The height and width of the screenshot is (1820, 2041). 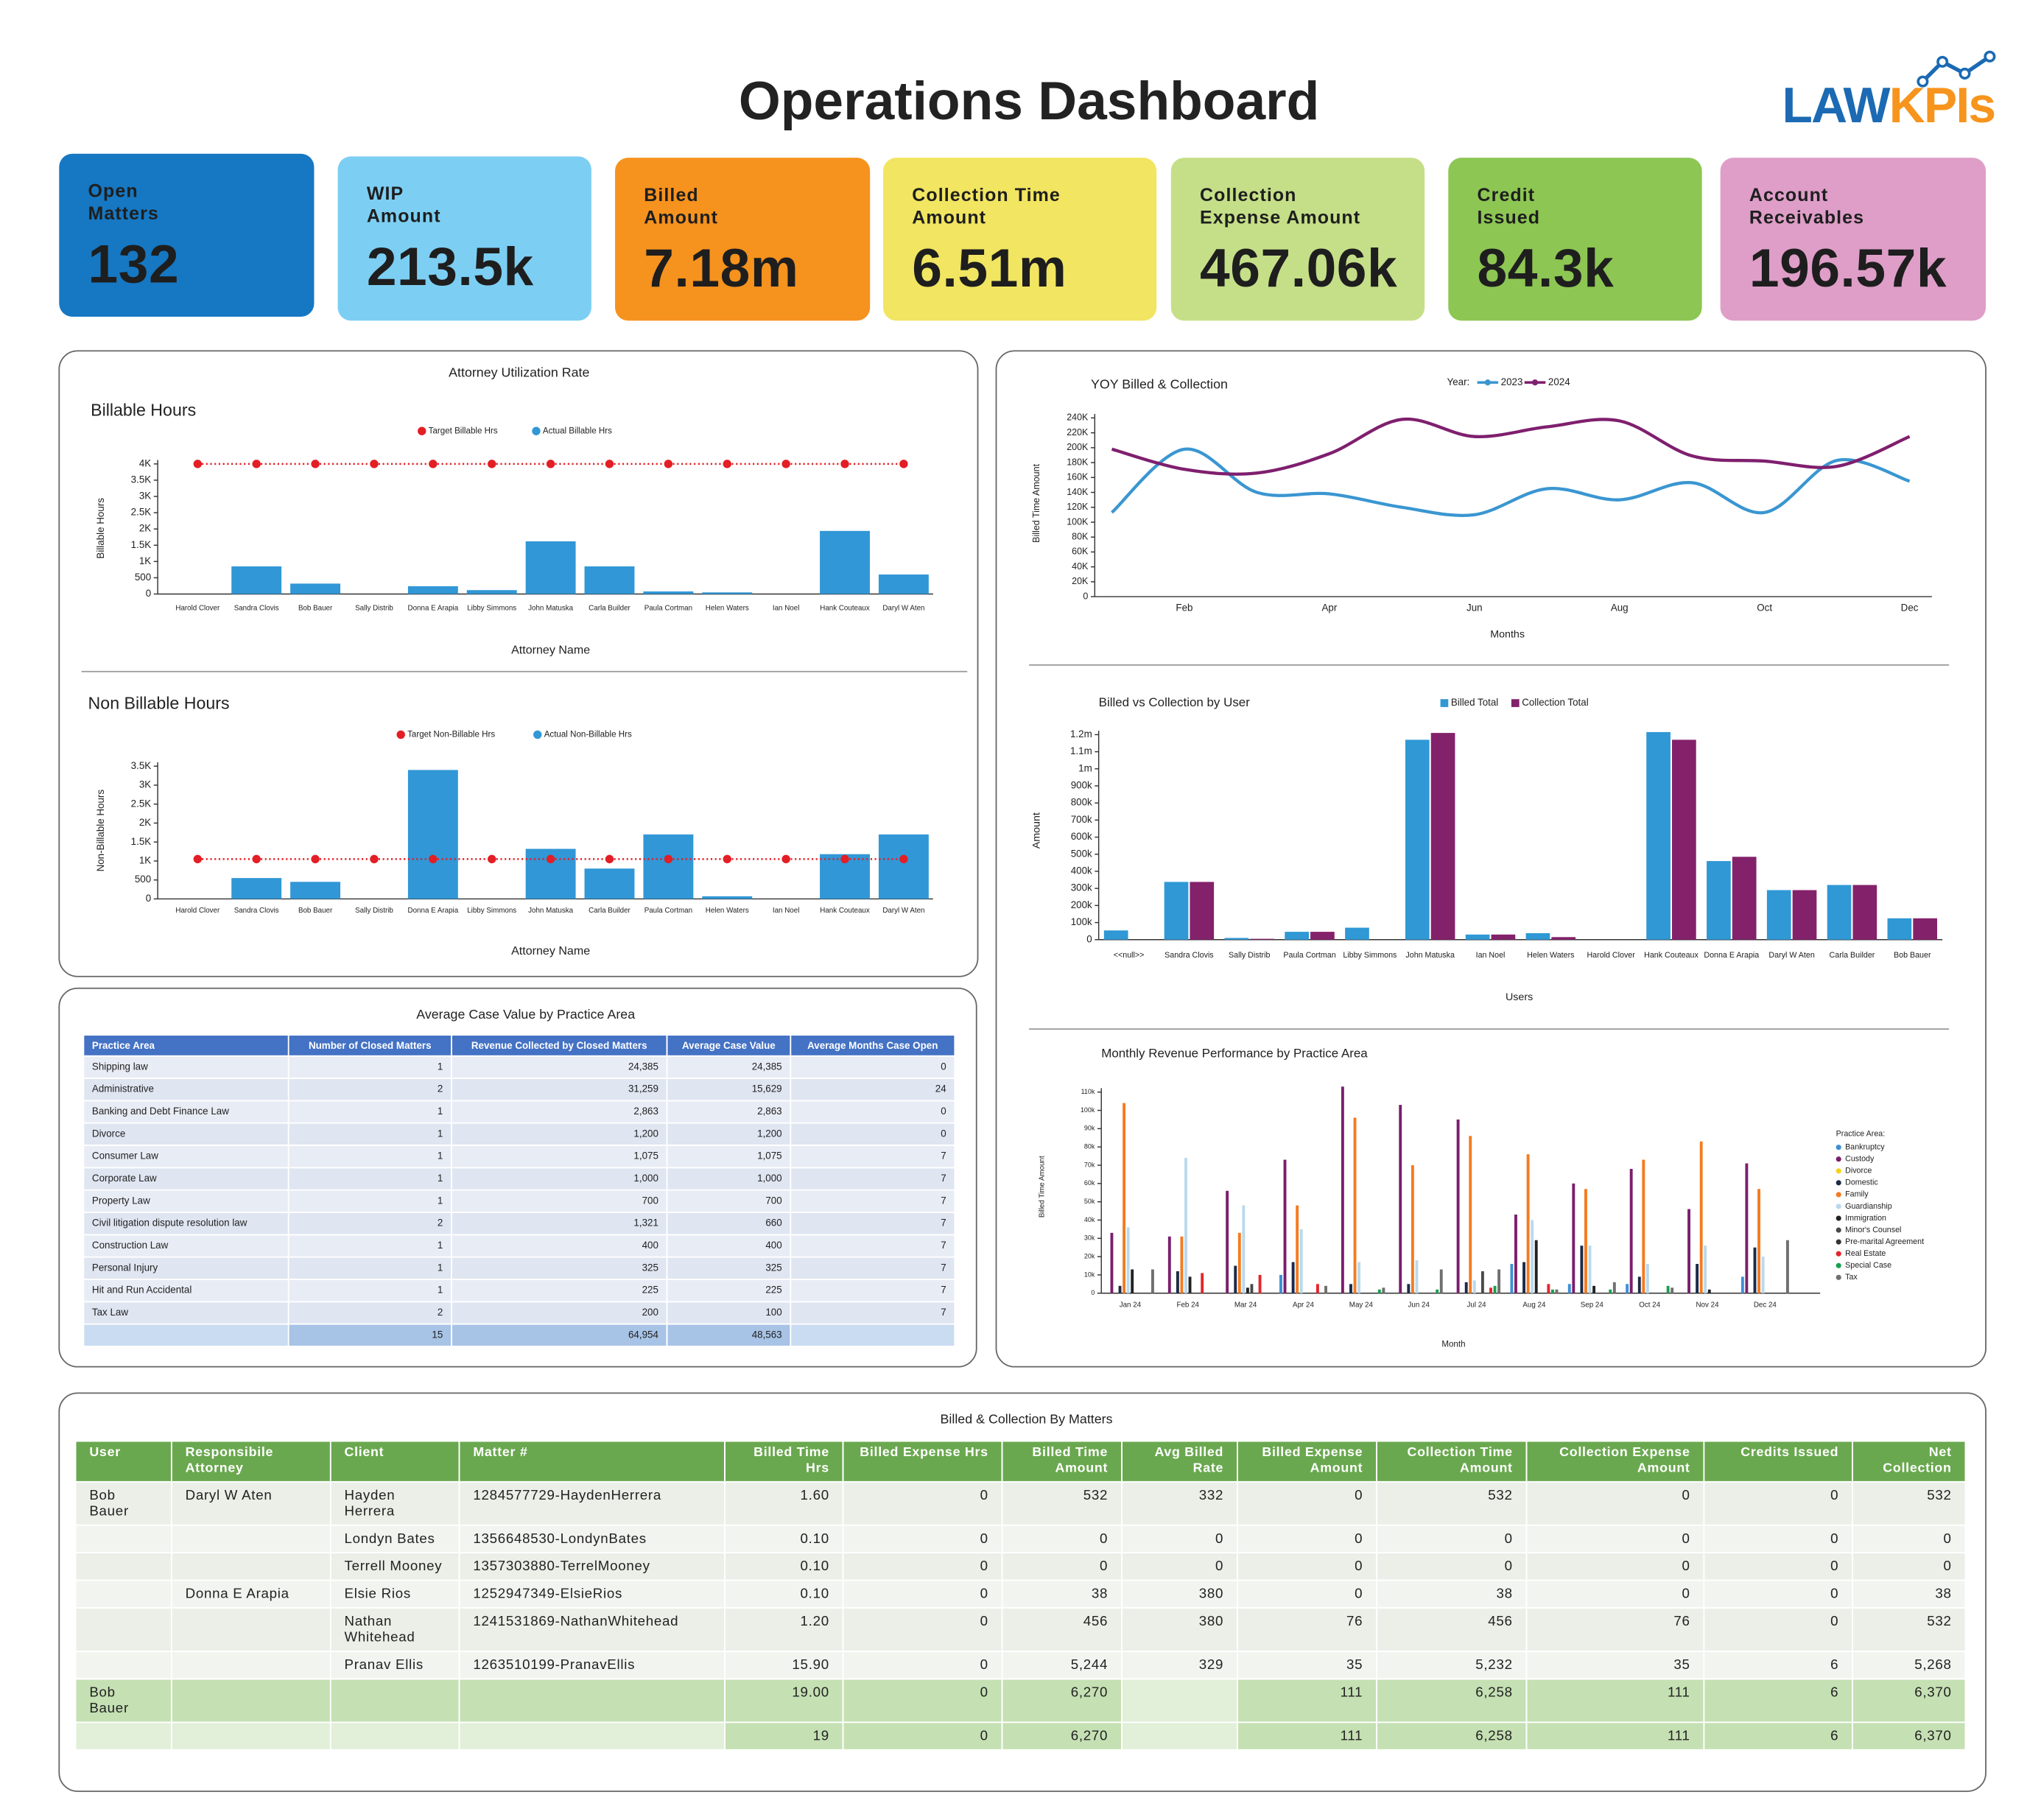 I want to click on logo-text: LAW, so click(x=1836, y=105).